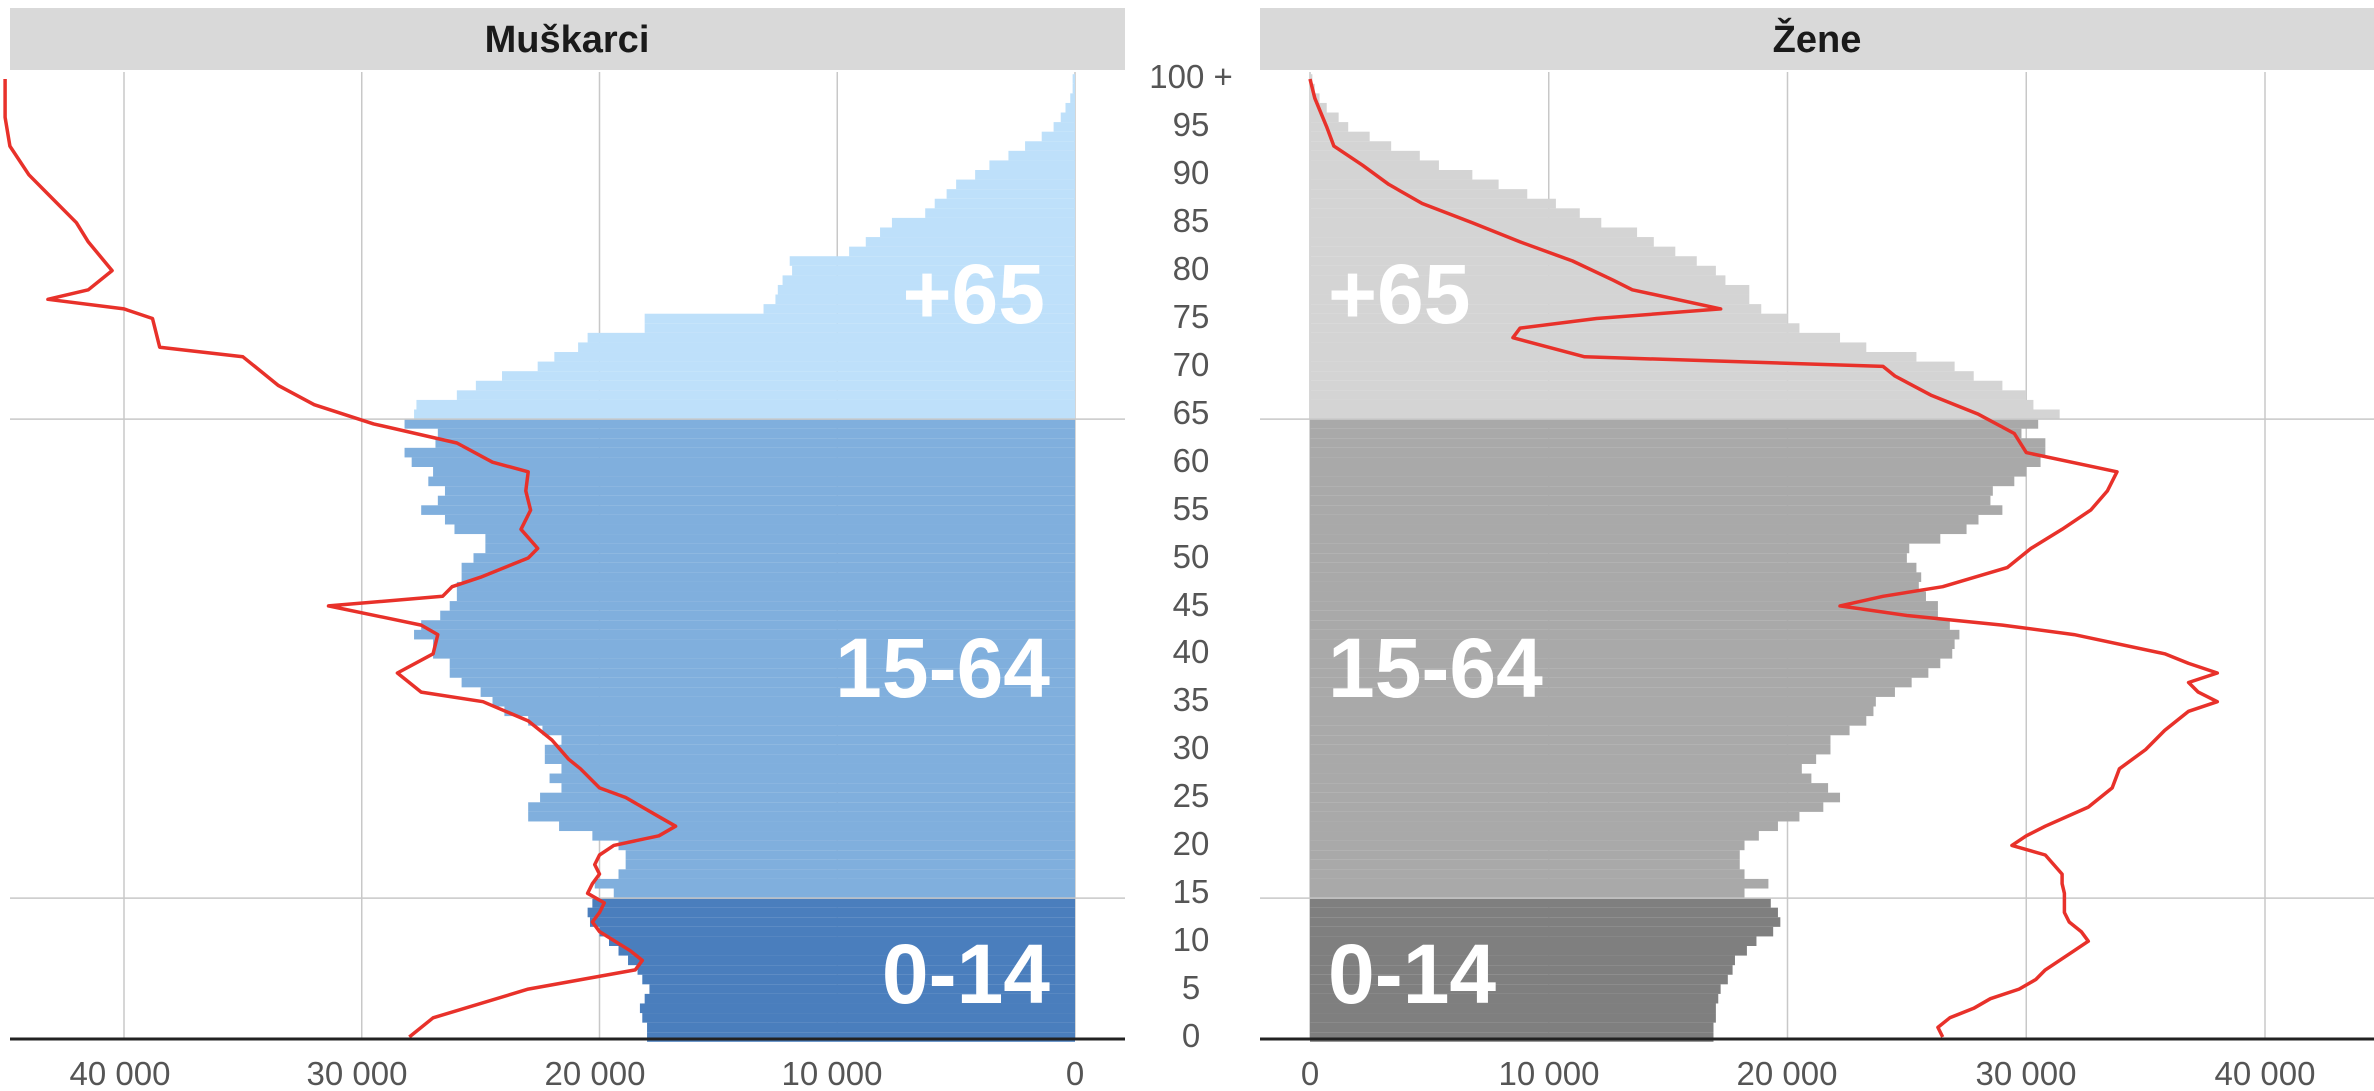 This screenshot has height=1091, width=2374. What do you see at coordinates (1191, 460) in the screenshot?
I see `age-tick-label: 60` at bounding box center [1191, 460].